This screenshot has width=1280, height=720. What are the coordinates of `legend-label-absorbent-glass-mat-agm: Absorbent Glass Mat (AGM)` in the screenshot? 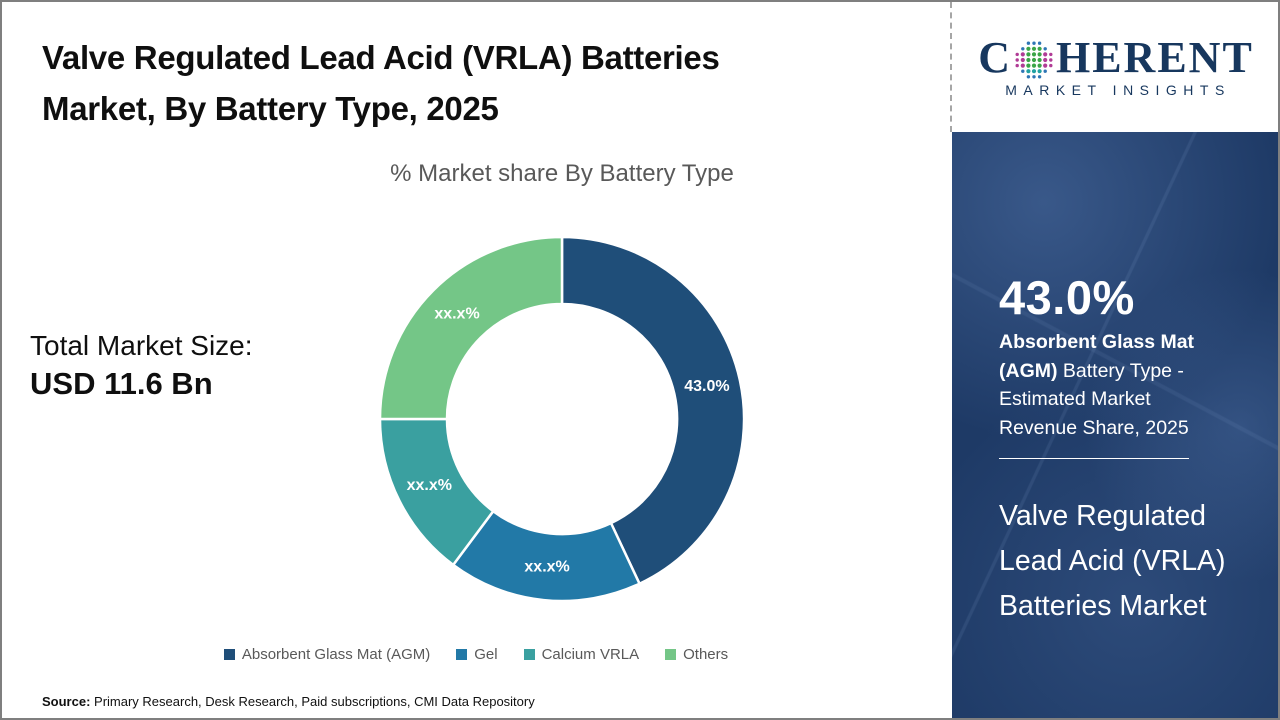 It's located at (336, 654).